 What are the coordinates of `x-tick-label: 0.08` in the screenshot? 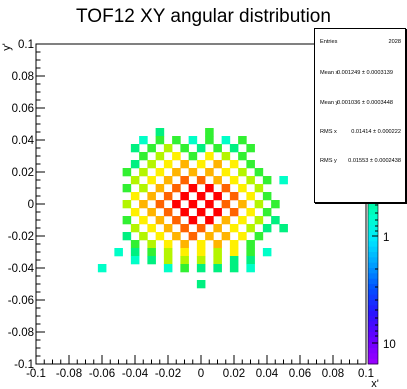 It's located at (333, 374).